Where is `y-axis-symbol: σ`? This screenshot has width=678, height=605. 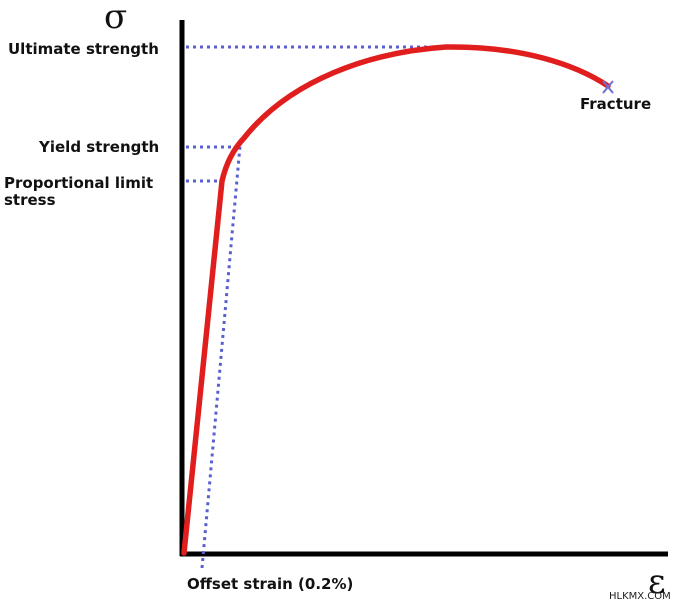 y-axis-symbol: σ is located at coordinates (115, 18).